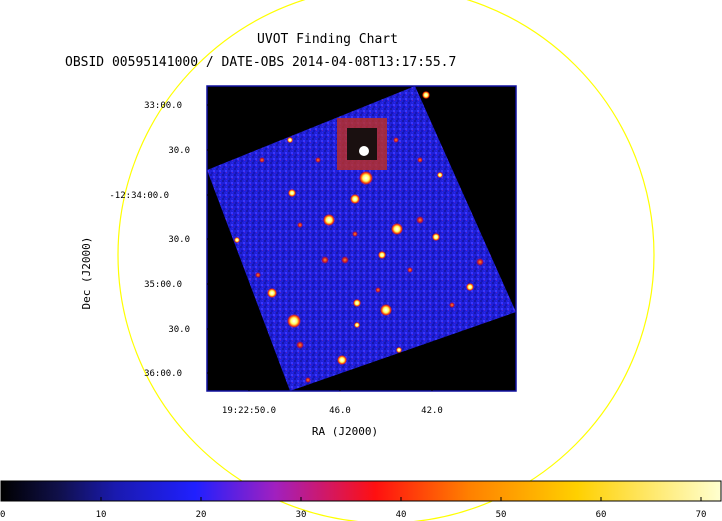 The height and width of the screenshot is (521, 722). Describe the element at coordinates (432, 411) in the screenshot. I see `x-tick-label: 42.0` at that location.